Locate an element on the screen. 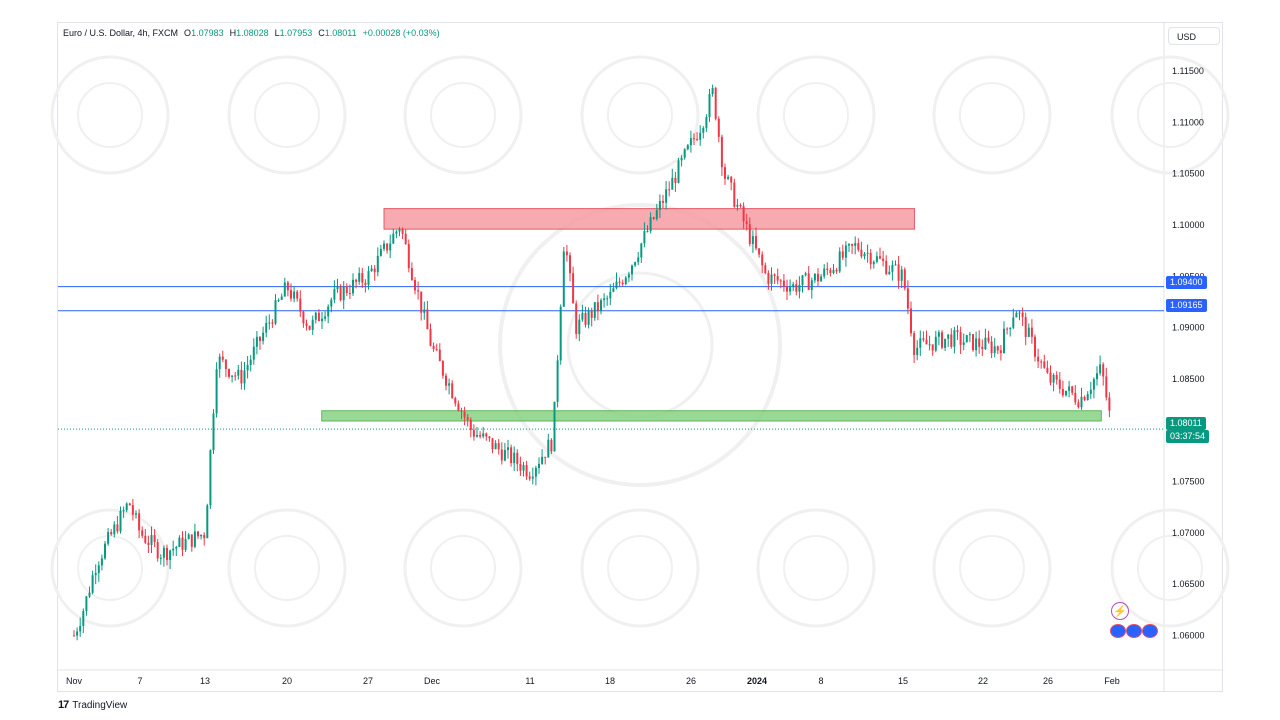 The image size is (1280, 720). ohlc-high: H1.08028 is located at coordinates (249, 33).